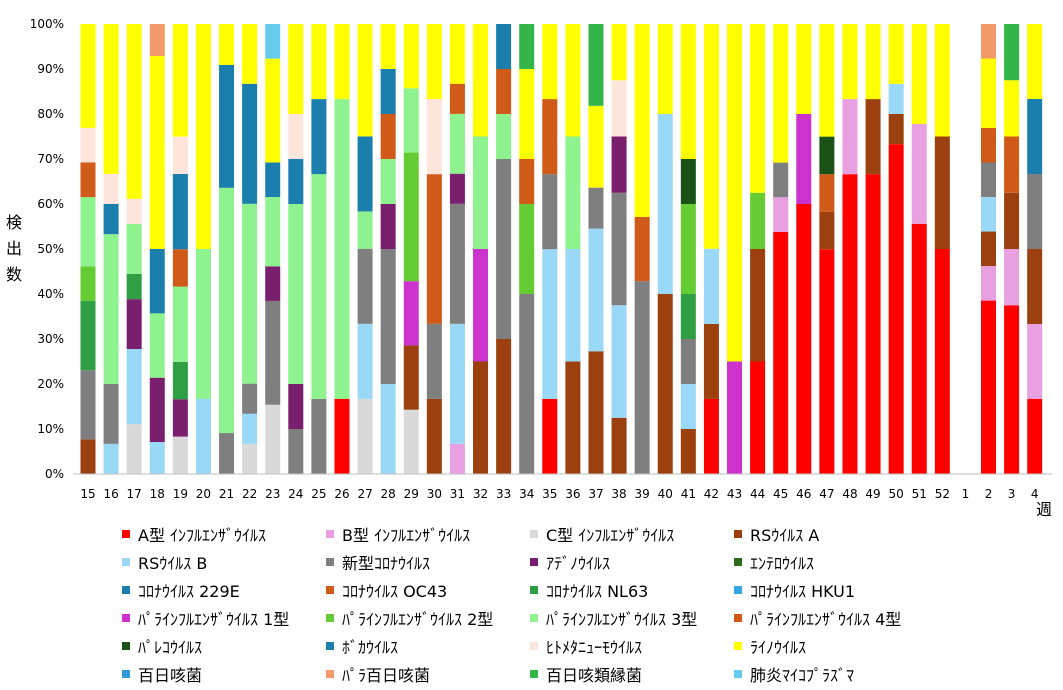 The image size is (1063, 690). Describe the element at coordinates (618, 494) in the screenshot. I see `x-tick-label: 38` at that location.